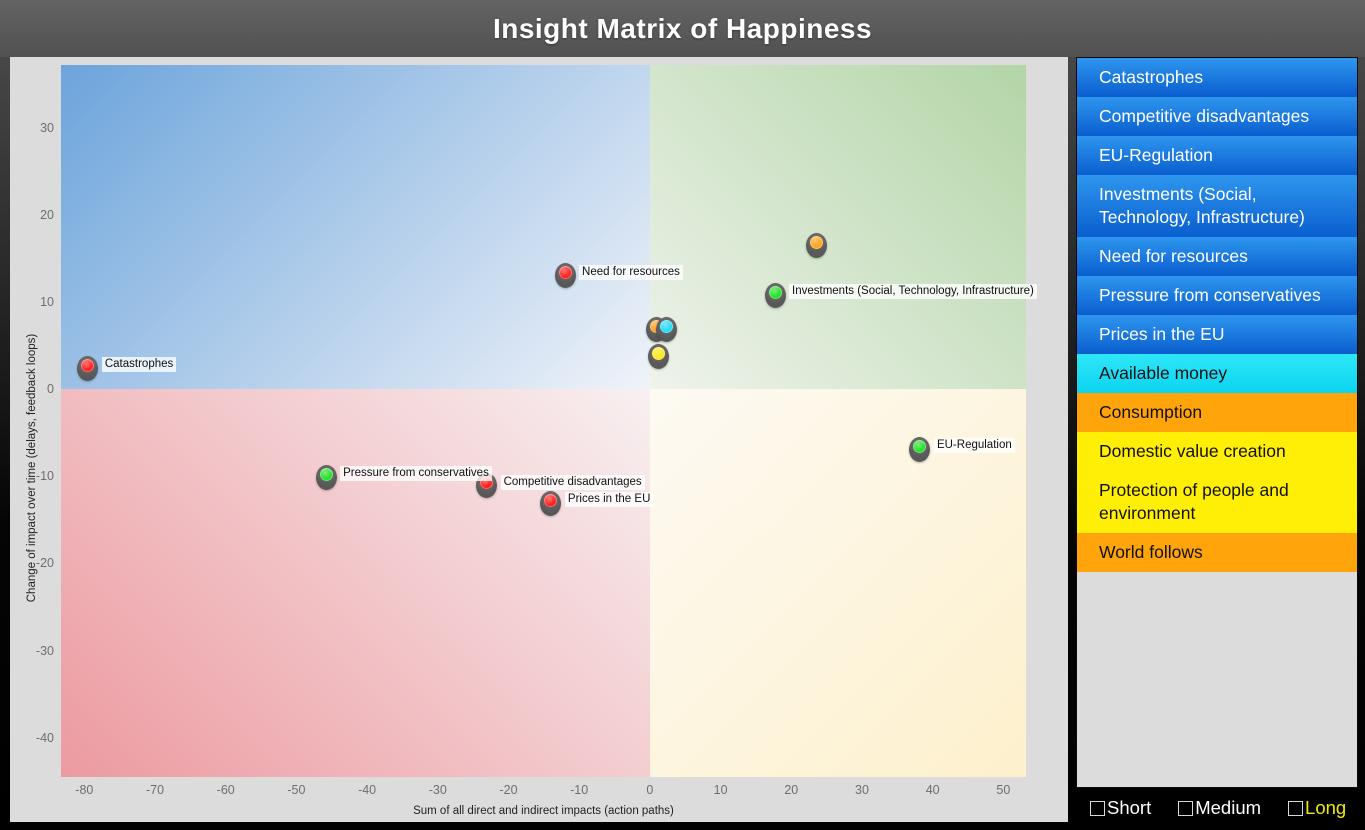 The height and width of the screenshot is (830, 1365). I want to click on y-tick-label: 20, so click(47, 214).